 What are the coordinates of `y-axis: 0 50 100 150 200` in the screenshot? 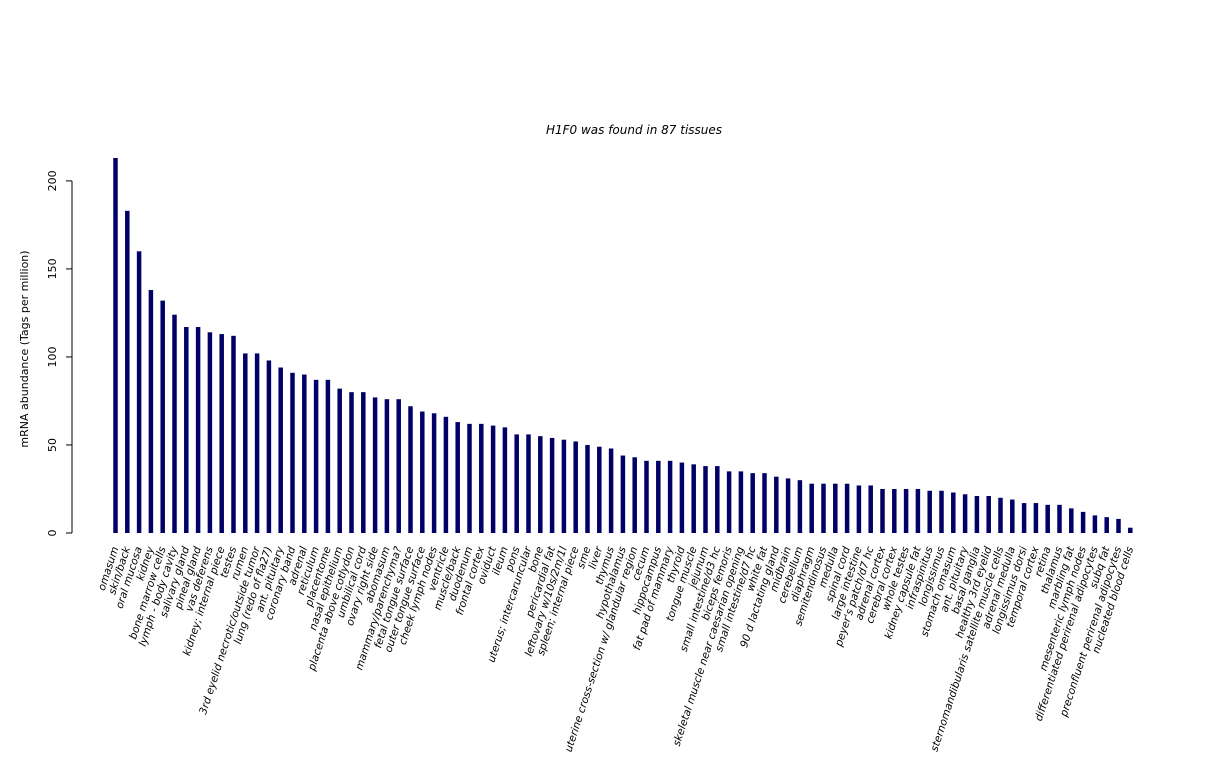 It's located at (59, 353).